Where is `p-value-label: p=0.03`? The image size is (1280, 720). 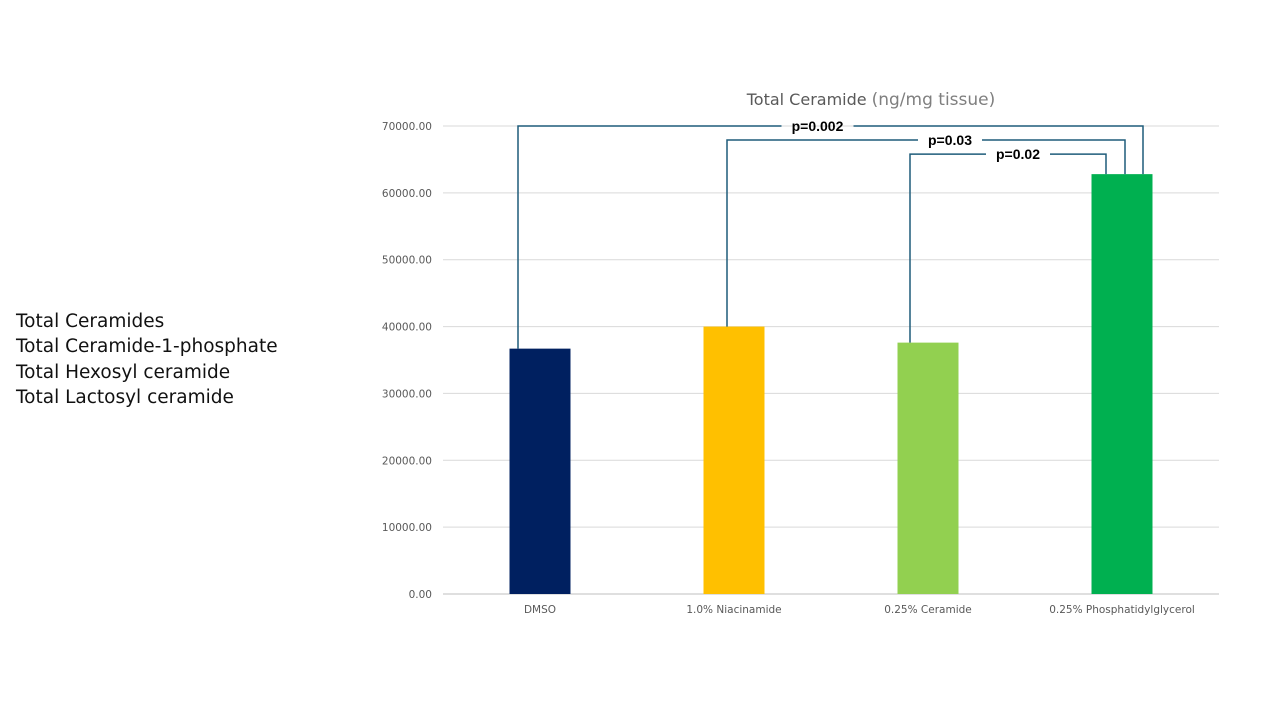
p-value-label: p=0.03 is located at coordinates (950, 140).